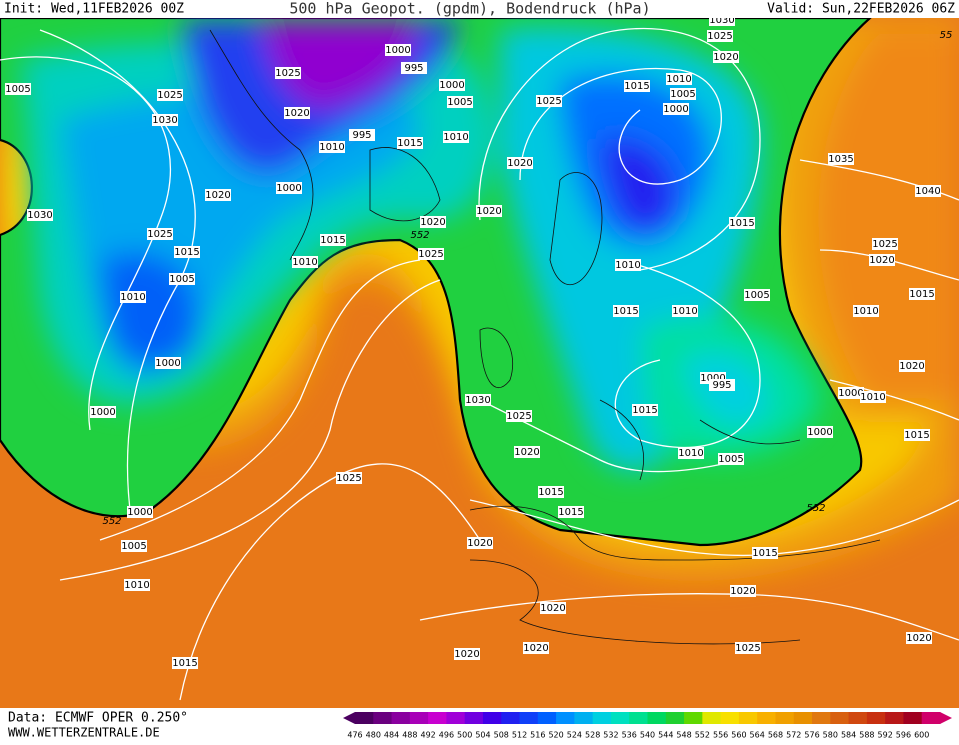 This screenshot has width=959, height=745. I want to click on colorbar-label: 536, so click(629, 735).